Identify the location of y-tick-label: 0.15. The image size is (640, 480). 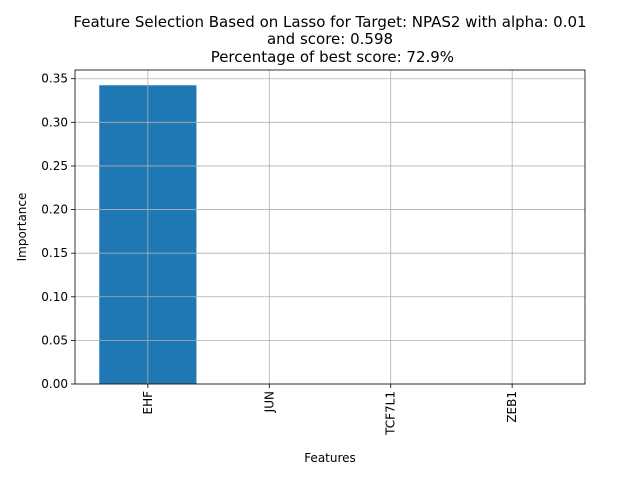
(54, 253).